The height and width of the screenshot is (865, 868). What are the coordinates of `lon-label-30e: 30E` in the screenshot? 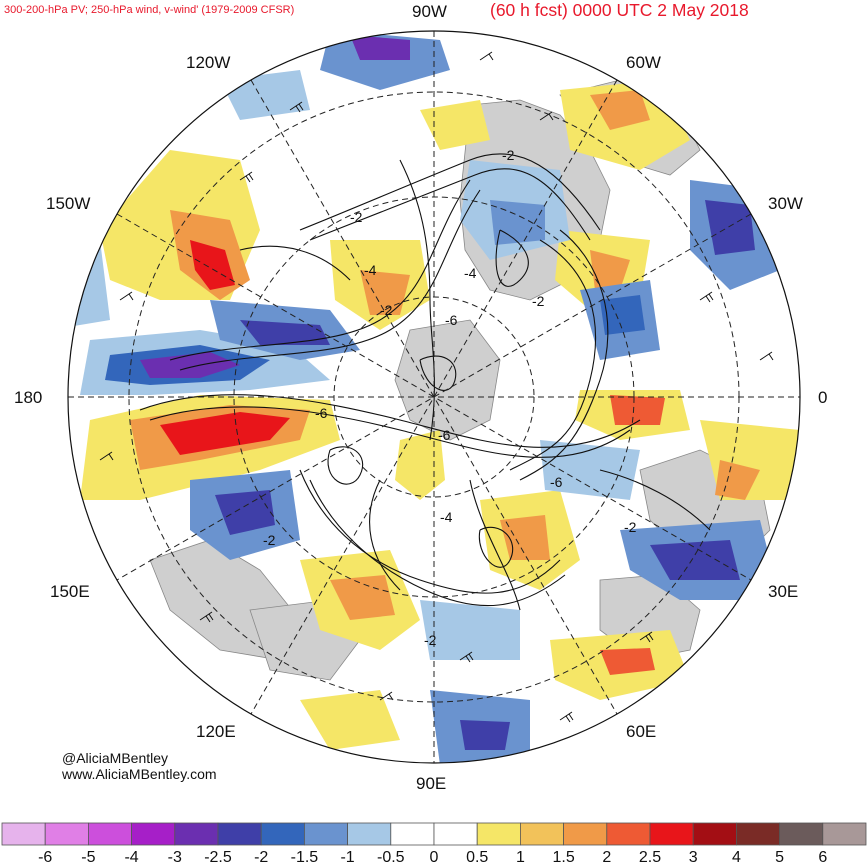 It's located at (783, 591).